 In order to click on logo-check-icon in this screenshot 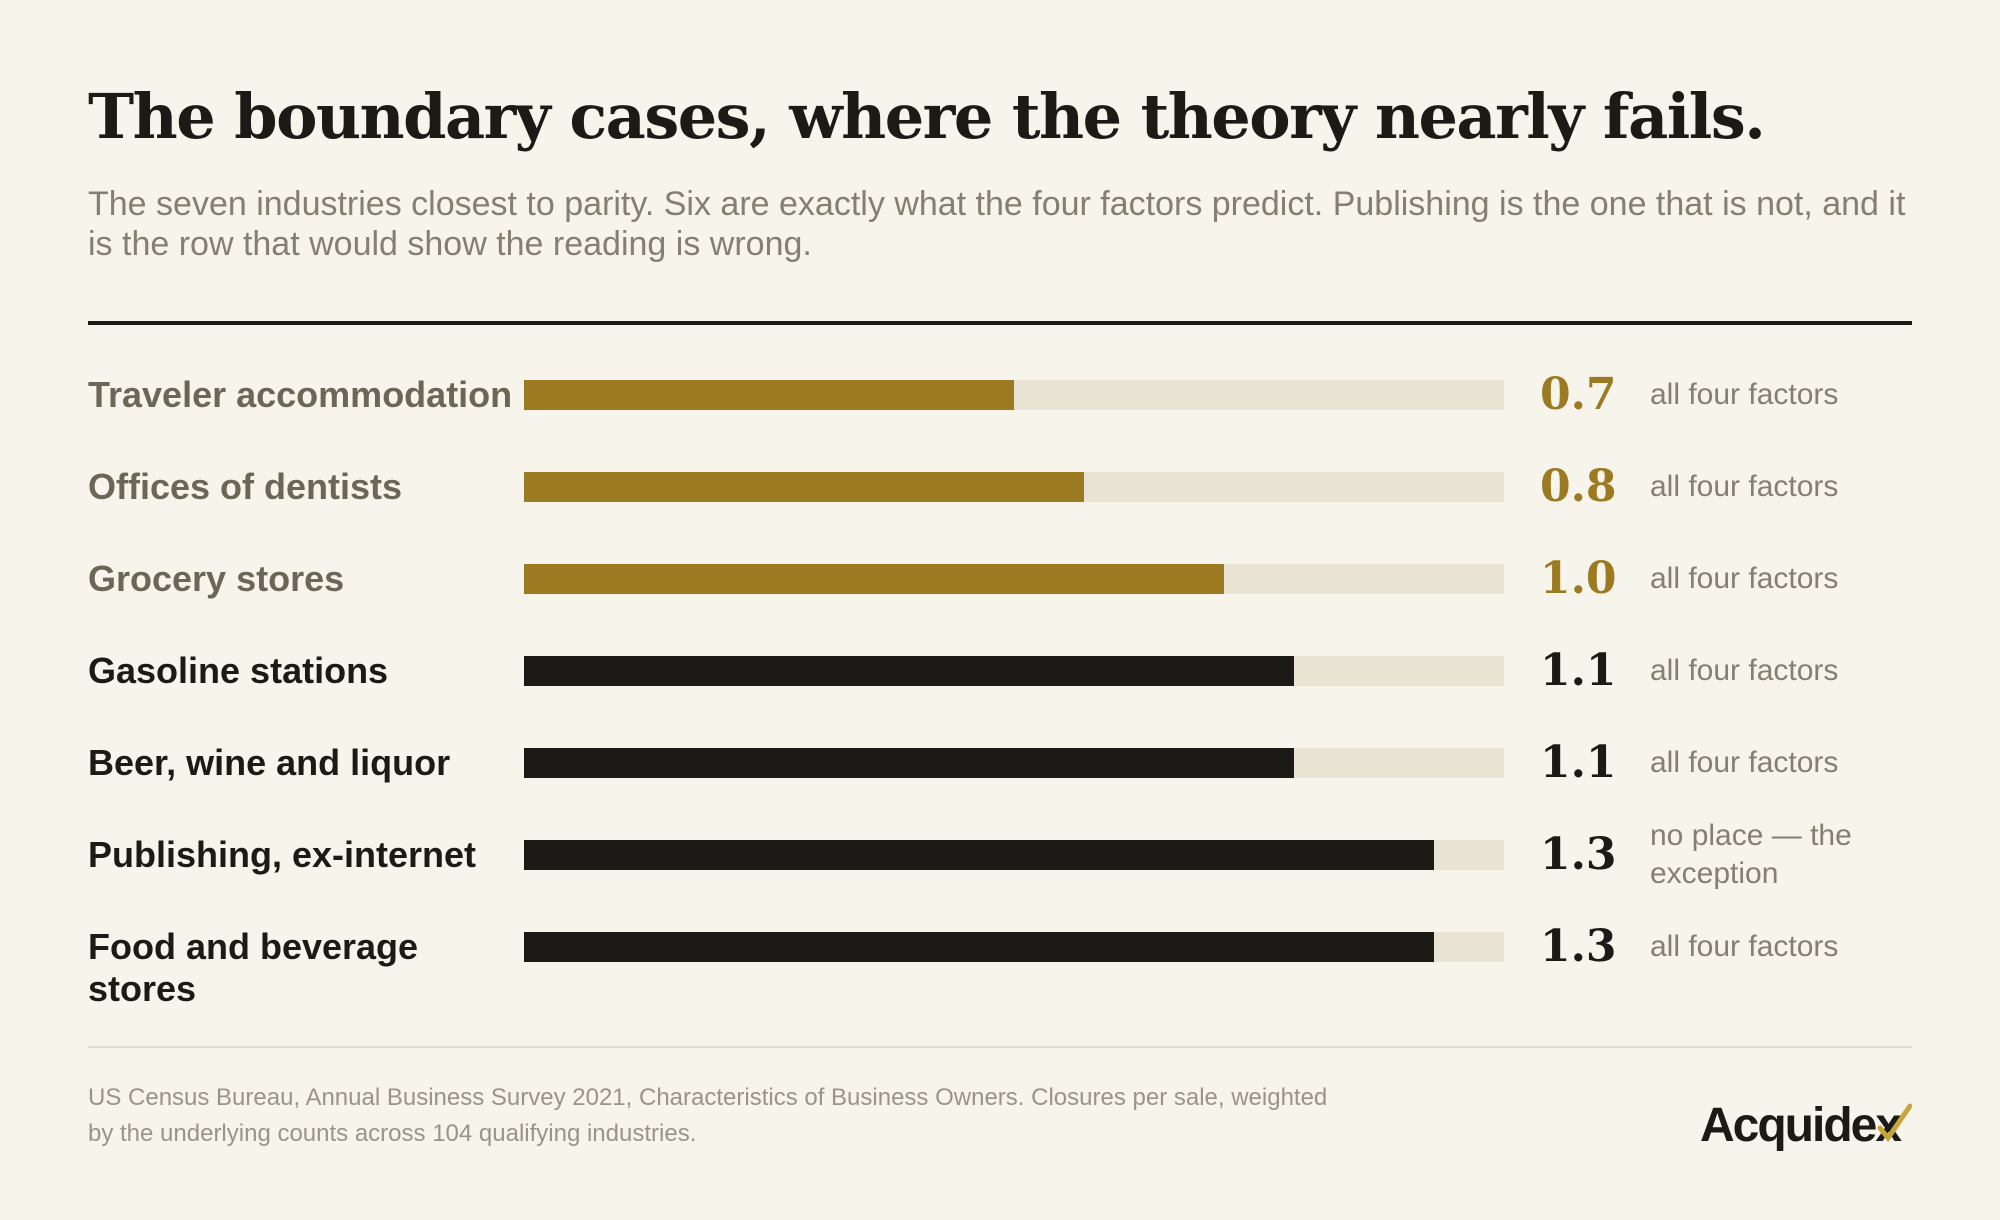, I will do `click(1894, 1122)`.